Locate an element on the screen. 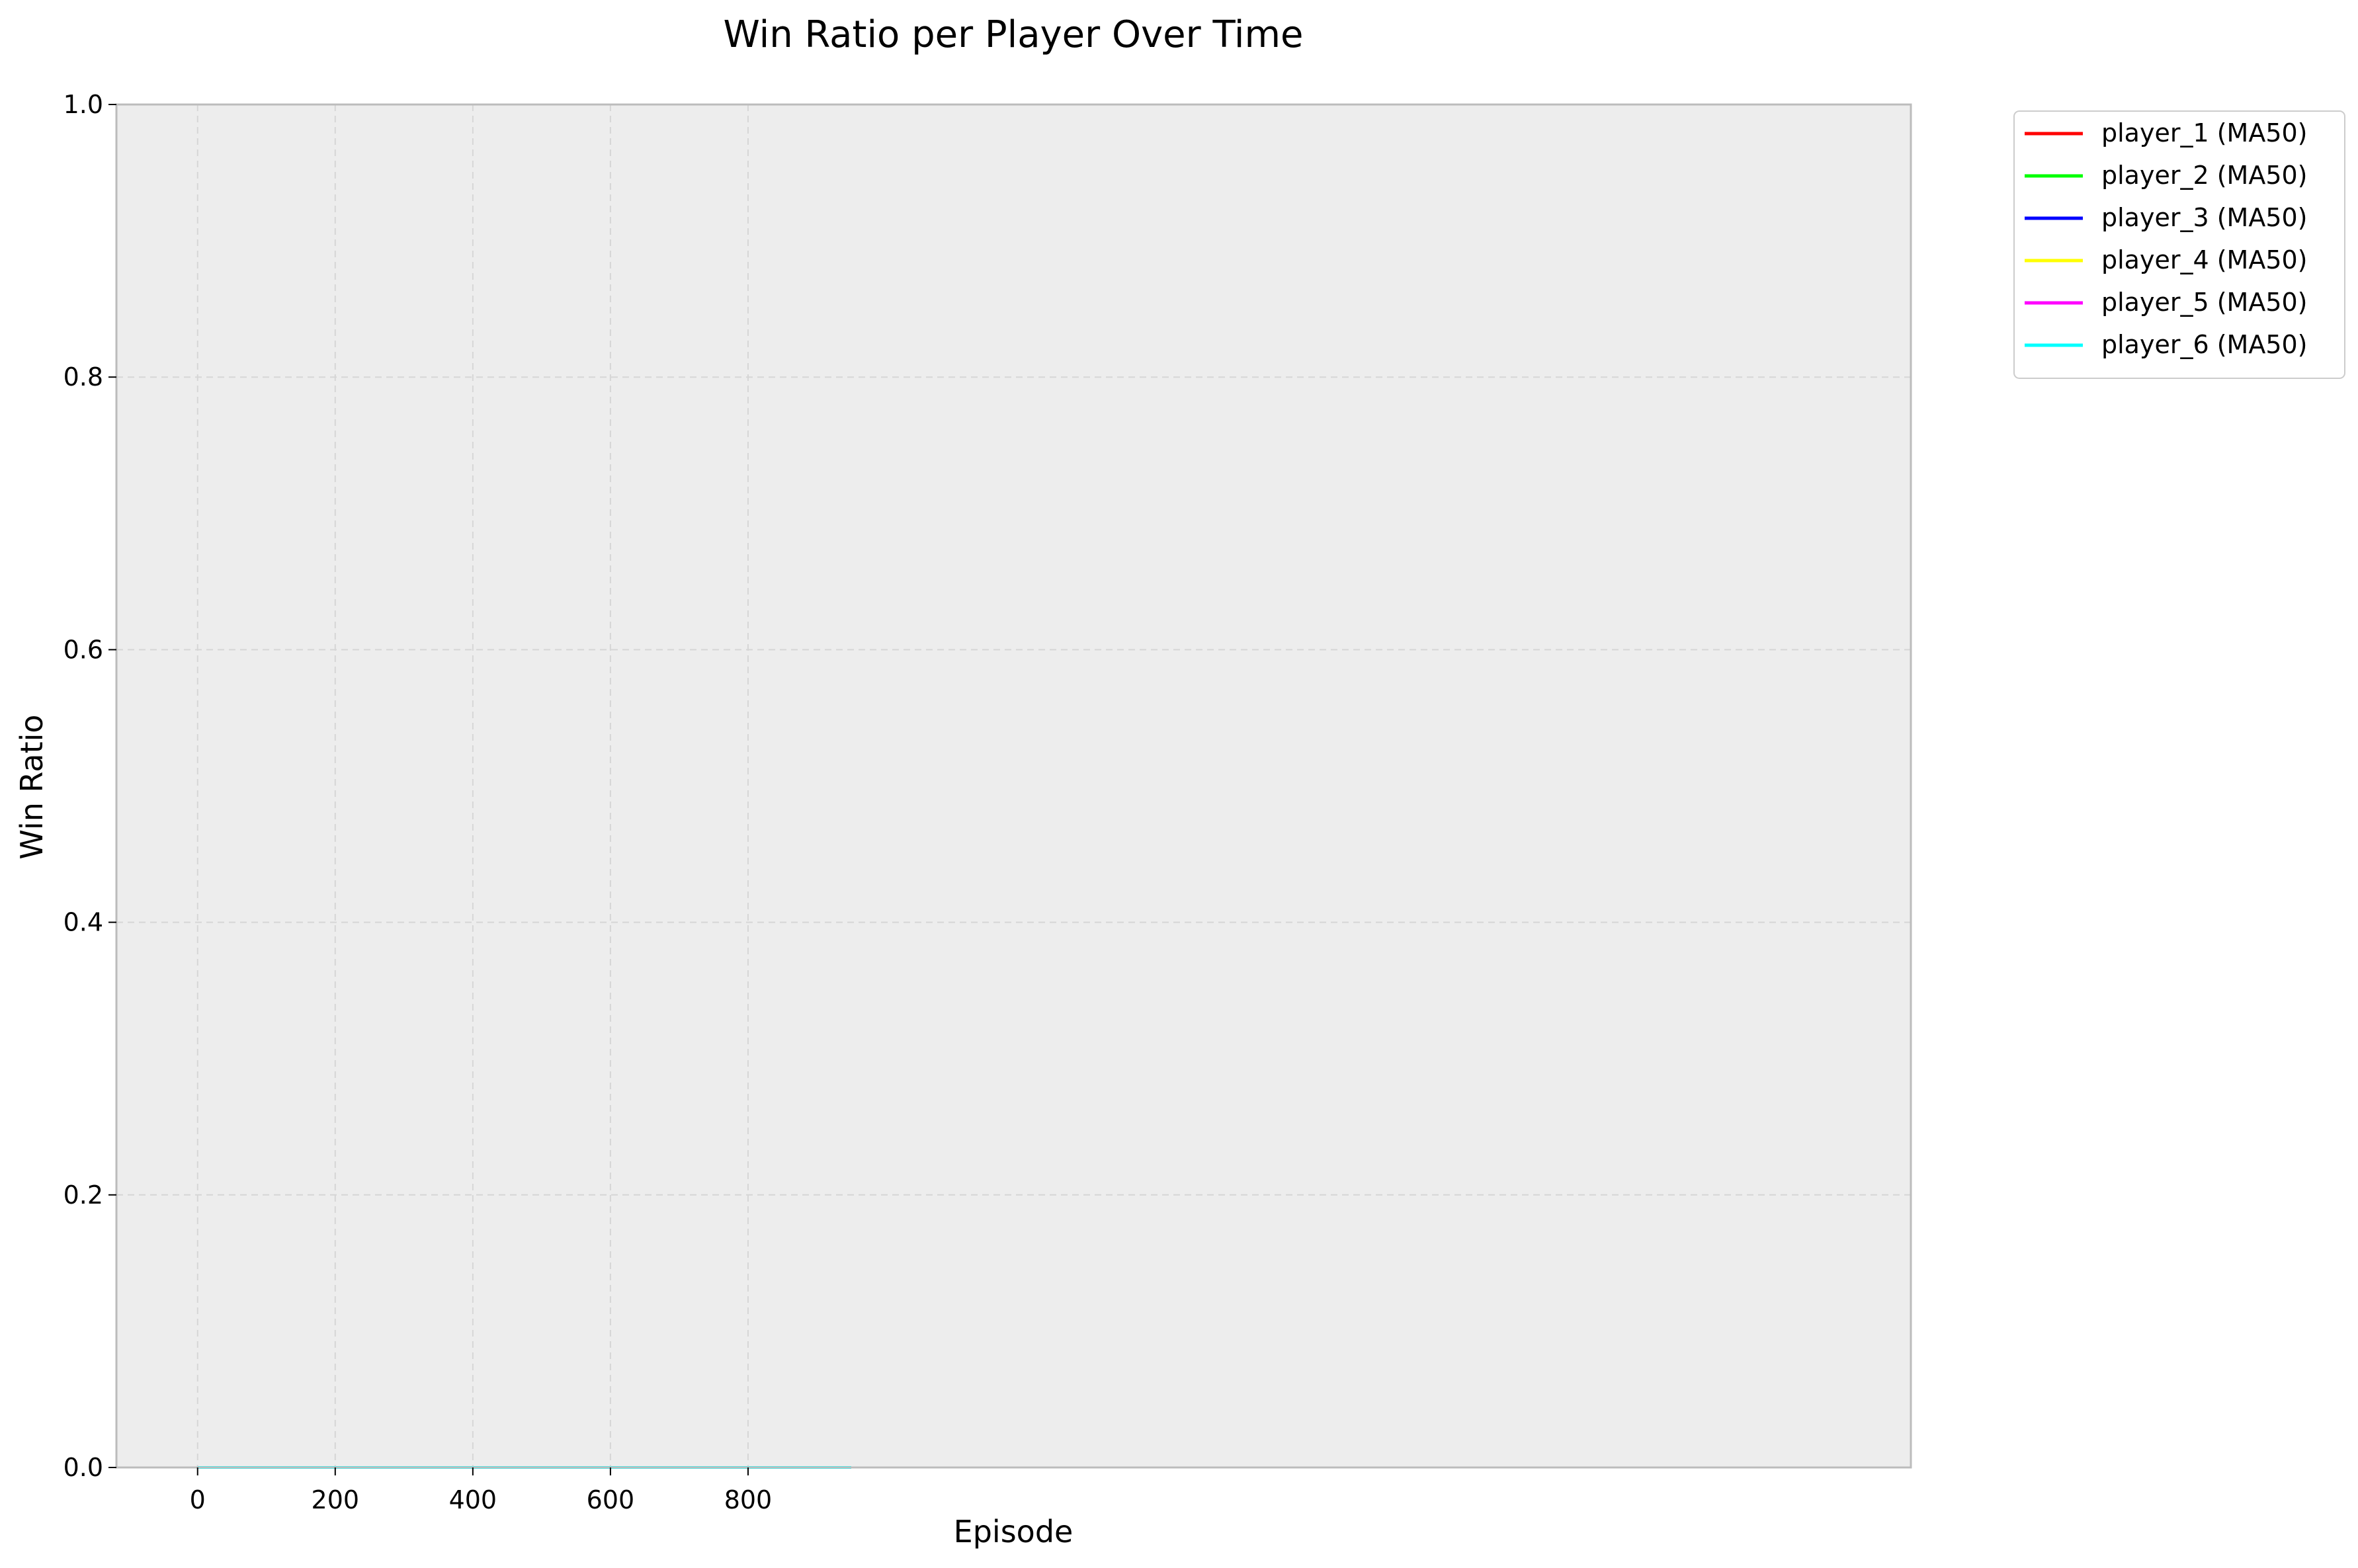 The image size is (2358, 1568). chart-title: Win Ratio per Player Over Time is located at coordinates (1014, 34).